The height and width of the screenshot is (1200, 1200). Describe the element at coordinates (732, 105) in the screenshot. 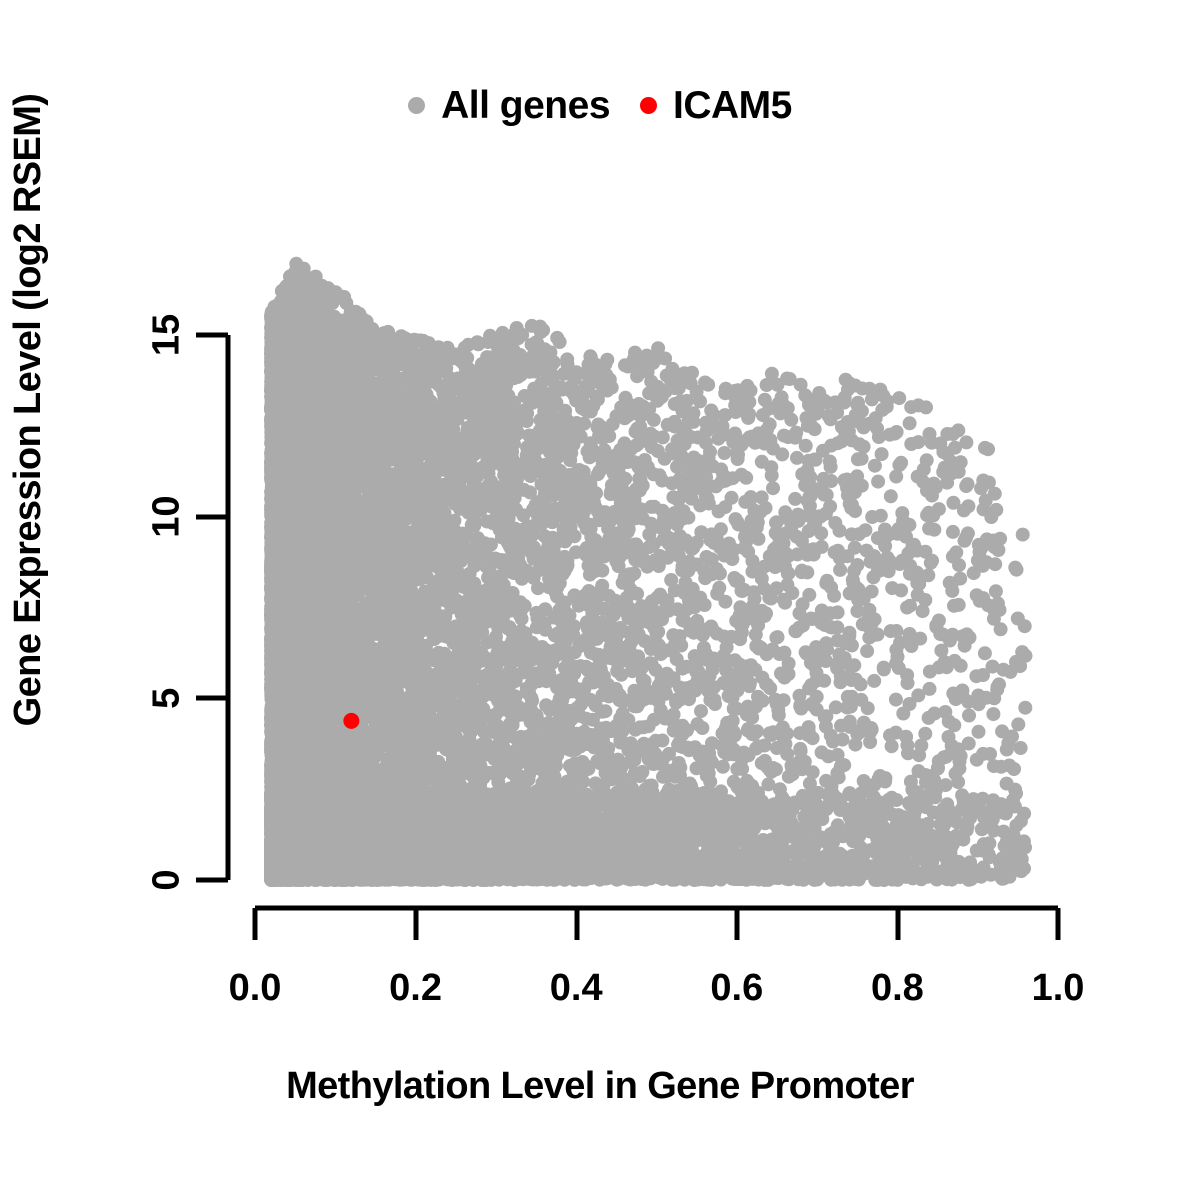

I see `legend-label-icam5: ICAM5` at that location.